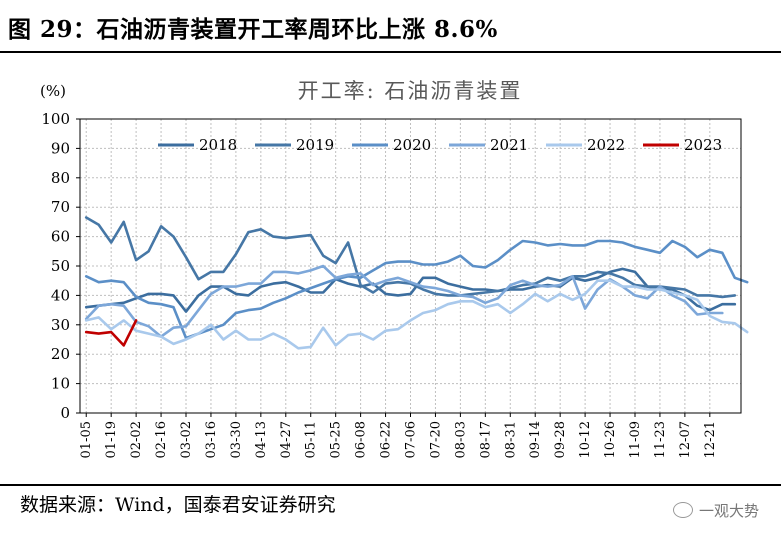  What do you see at coordinates (635, 439) in the screenshot?
I see `x-tick-label: 11-09` at bounding box center [635, 439].